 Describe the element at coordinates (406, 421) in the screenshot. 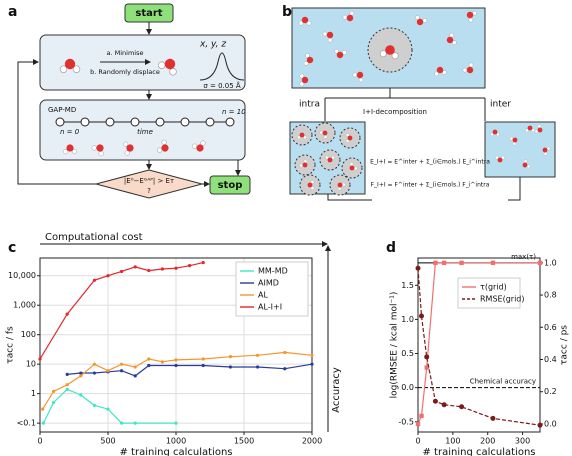

I see `y-tick-label: -0.5` at that location.